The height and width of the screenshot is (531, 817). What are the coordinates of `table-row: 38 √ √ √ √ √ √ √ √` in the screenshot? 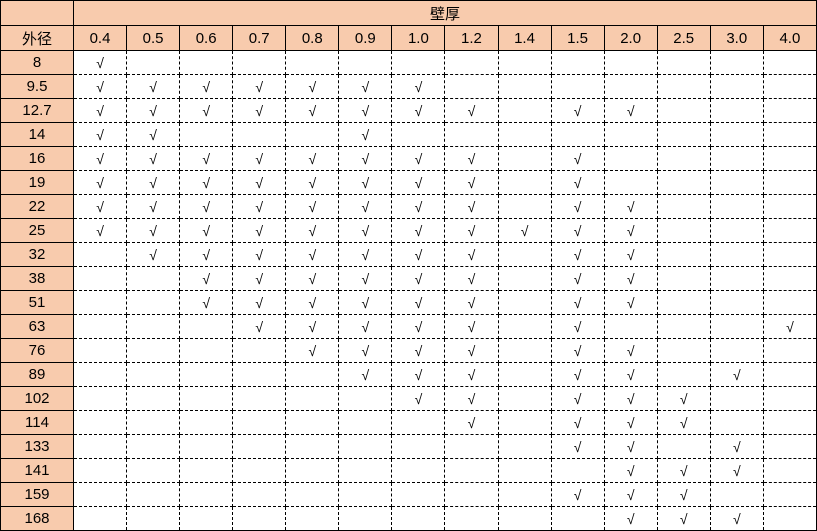 It's located at (408, 278).